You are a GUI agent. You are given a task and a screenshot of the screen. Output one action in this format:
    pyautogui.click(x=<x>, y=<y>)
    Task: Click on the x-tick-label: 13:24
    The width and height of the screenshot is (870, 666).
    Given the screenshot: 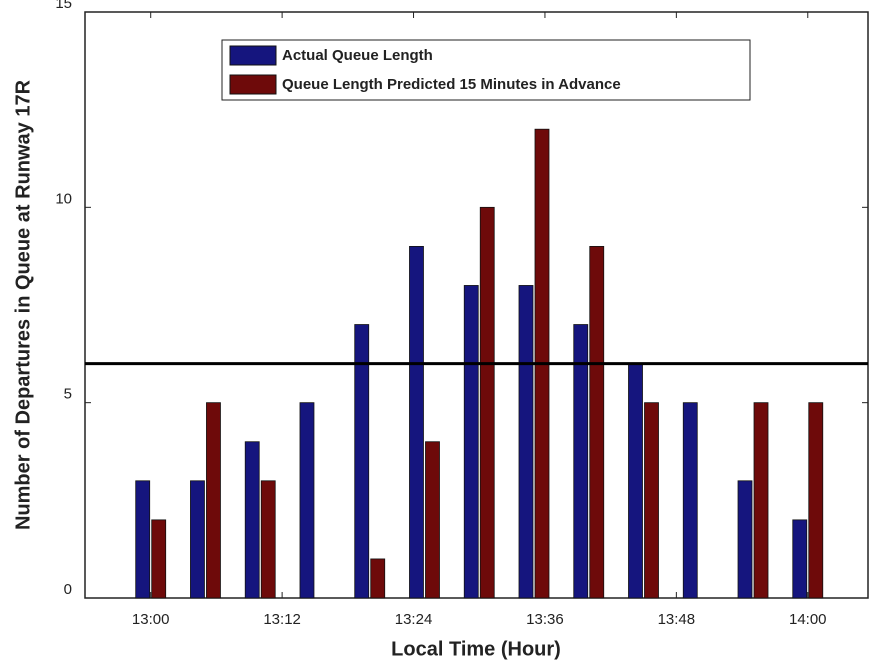 What is the action you would take?
    pyautogui.click(x=414, y=619)
    